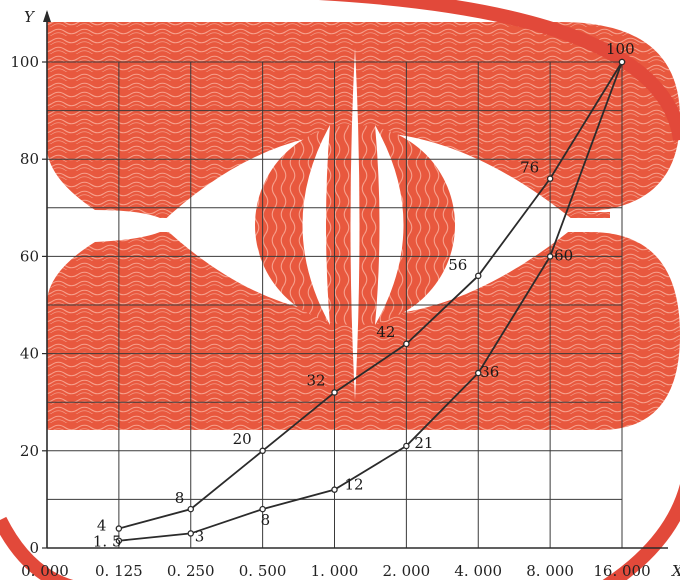 This screenshot has height=580, width=680. I want to click on y-tick-label: 100, so click(24, 62).